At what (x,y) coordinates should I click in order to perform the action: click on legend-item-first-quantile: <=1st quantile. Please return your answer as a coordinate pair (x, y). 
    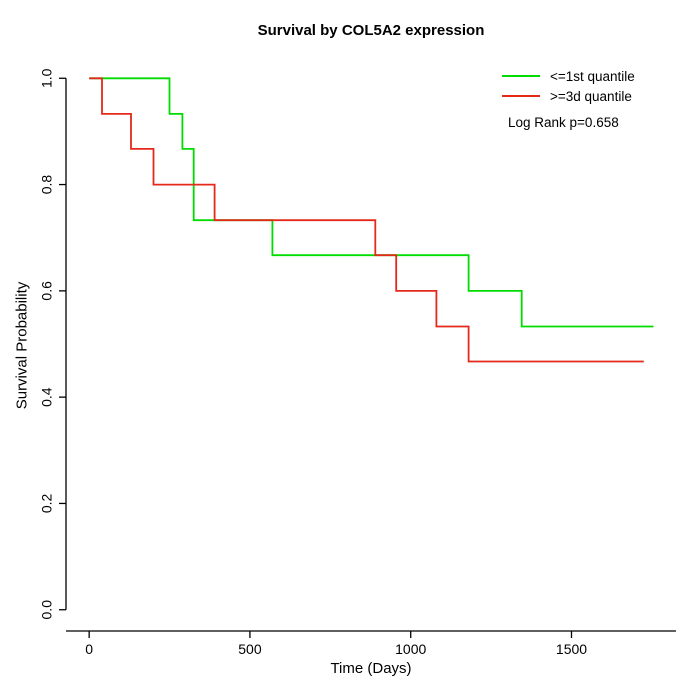
    Looking at the image, I should click on (594, 76).